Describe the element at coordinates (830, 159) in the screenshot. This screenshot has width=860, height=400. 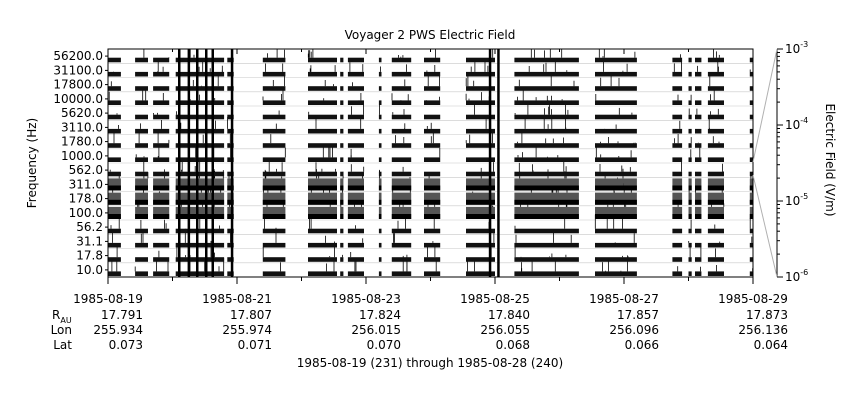
I see `colorbar-label: Electric Field (V/m)` at that location.